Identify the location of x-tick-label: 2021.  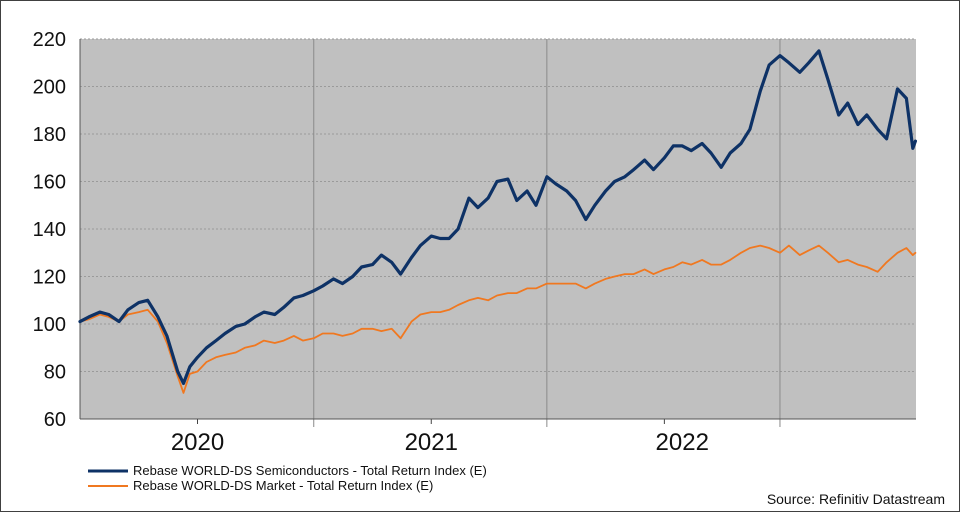
(431, 442).